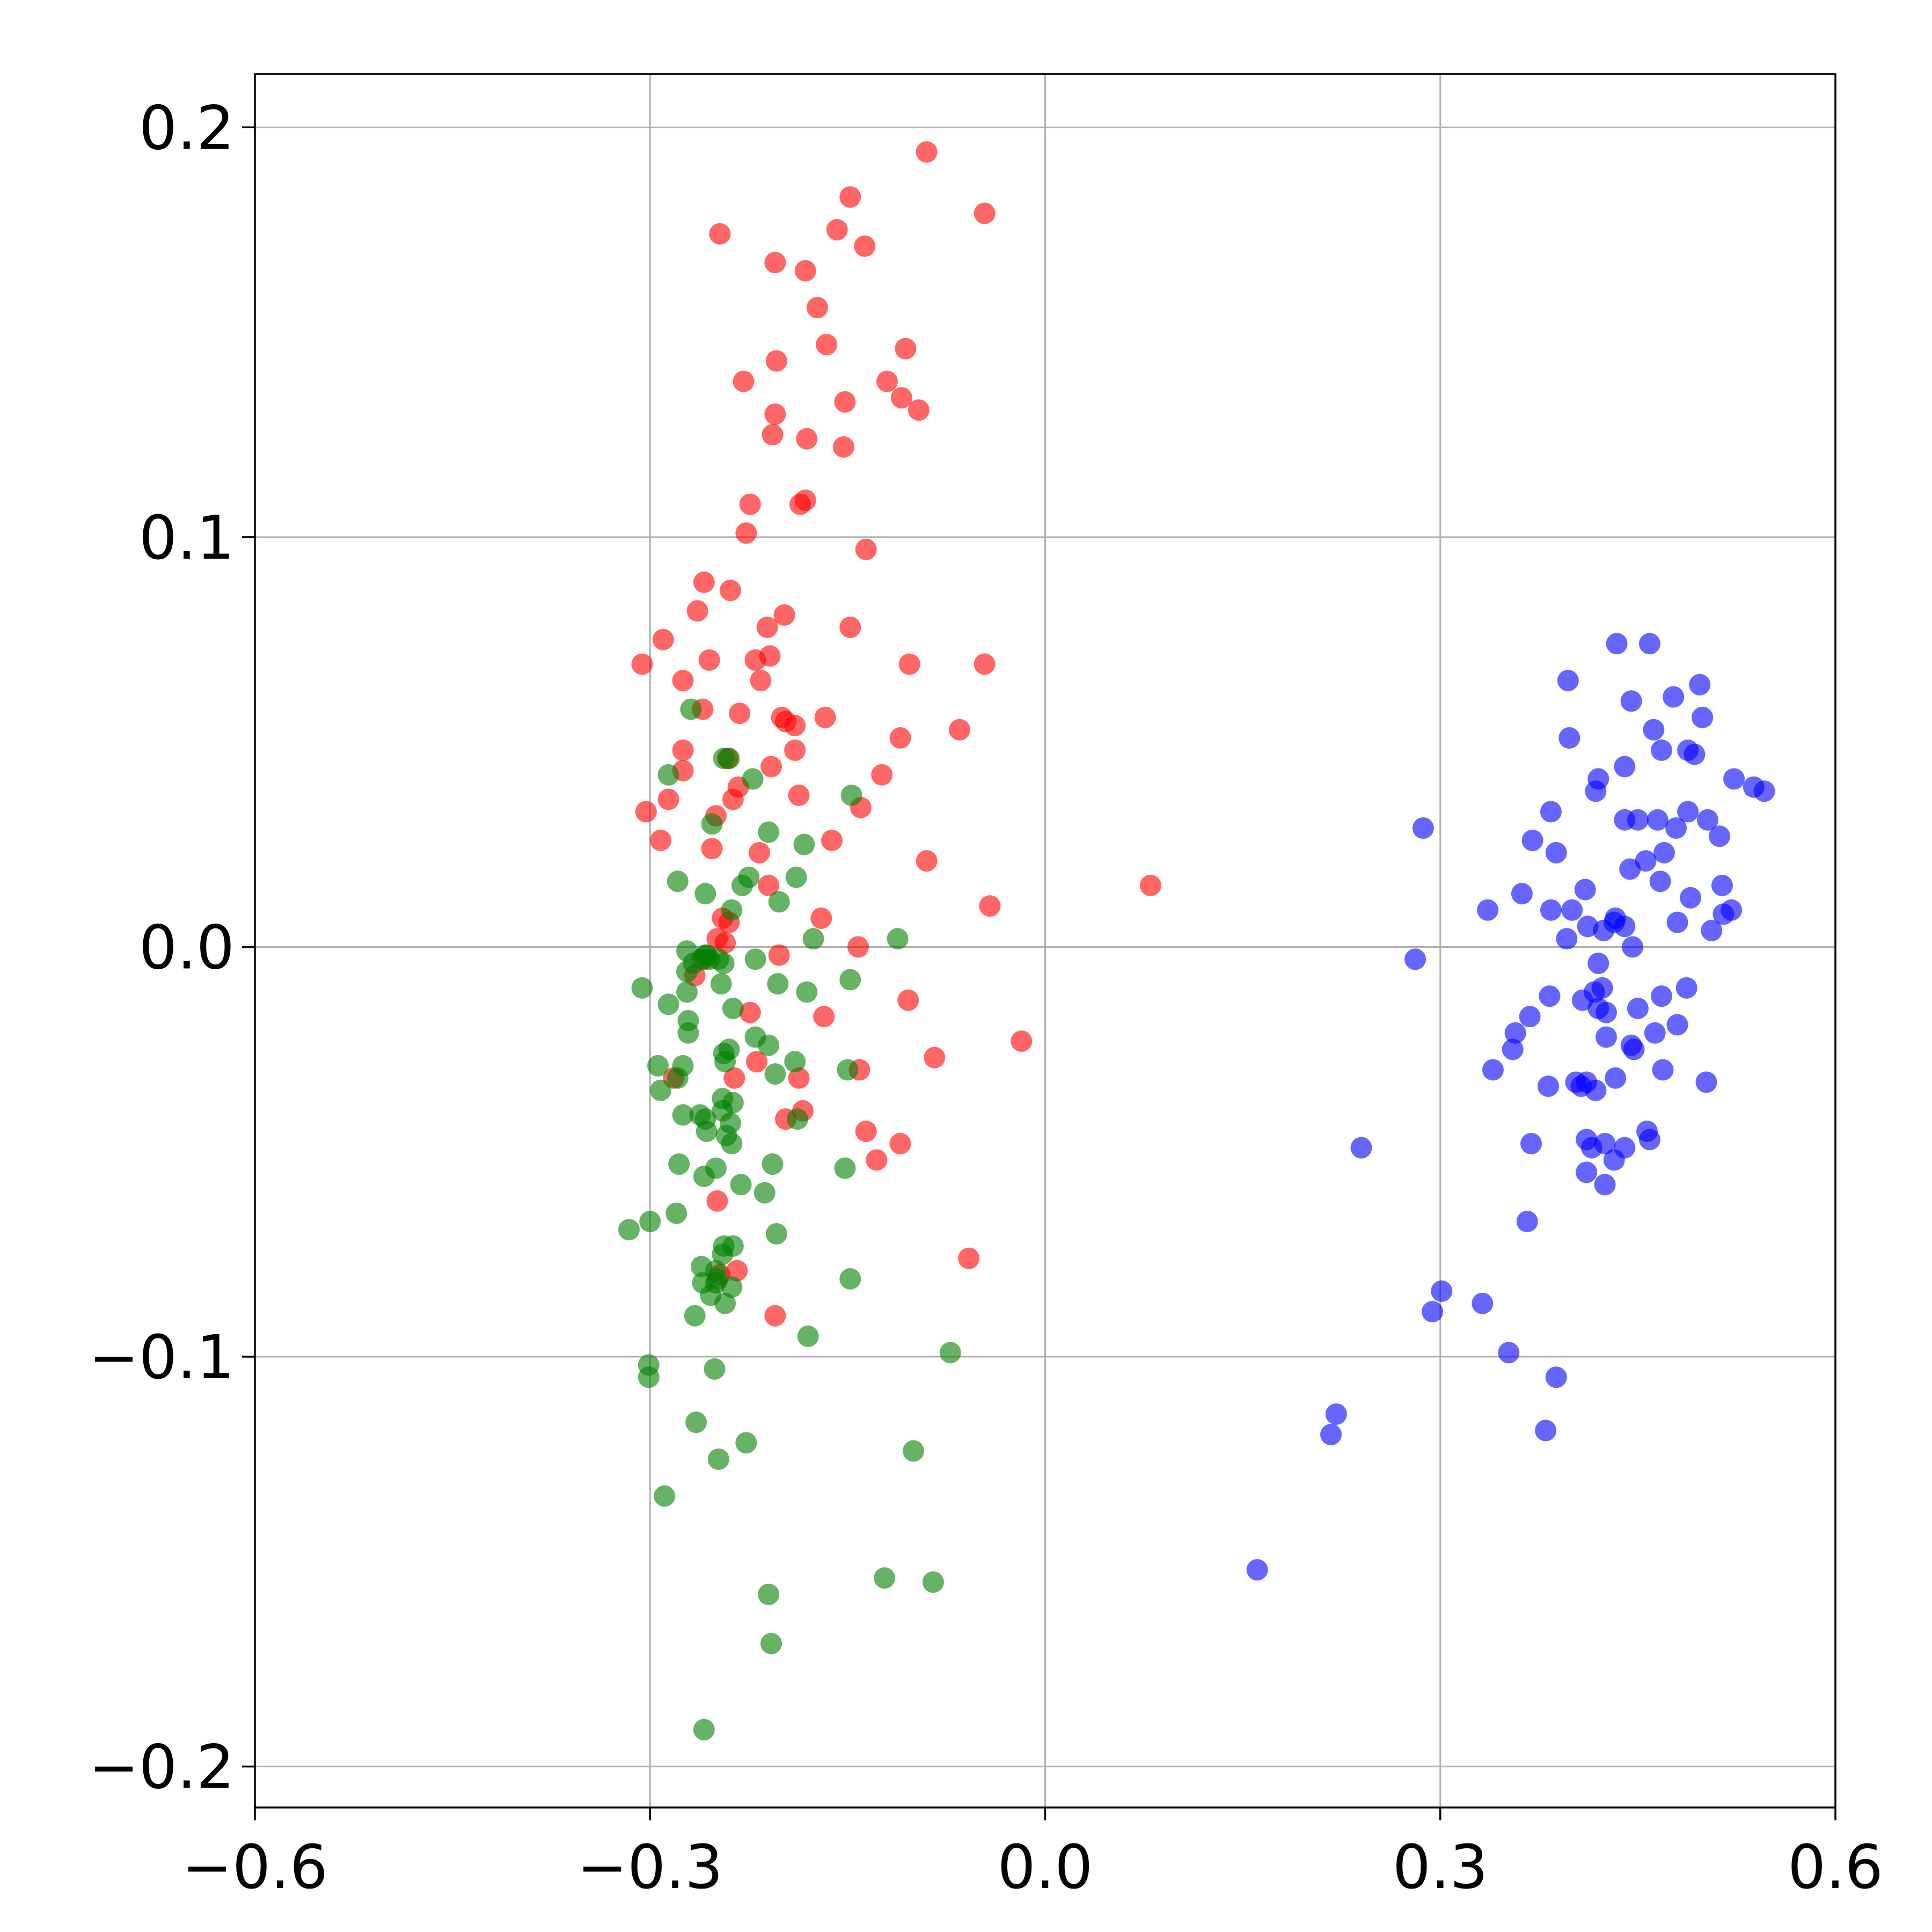  I want to click on y-tick-label: 0.1, so click(187, 538).